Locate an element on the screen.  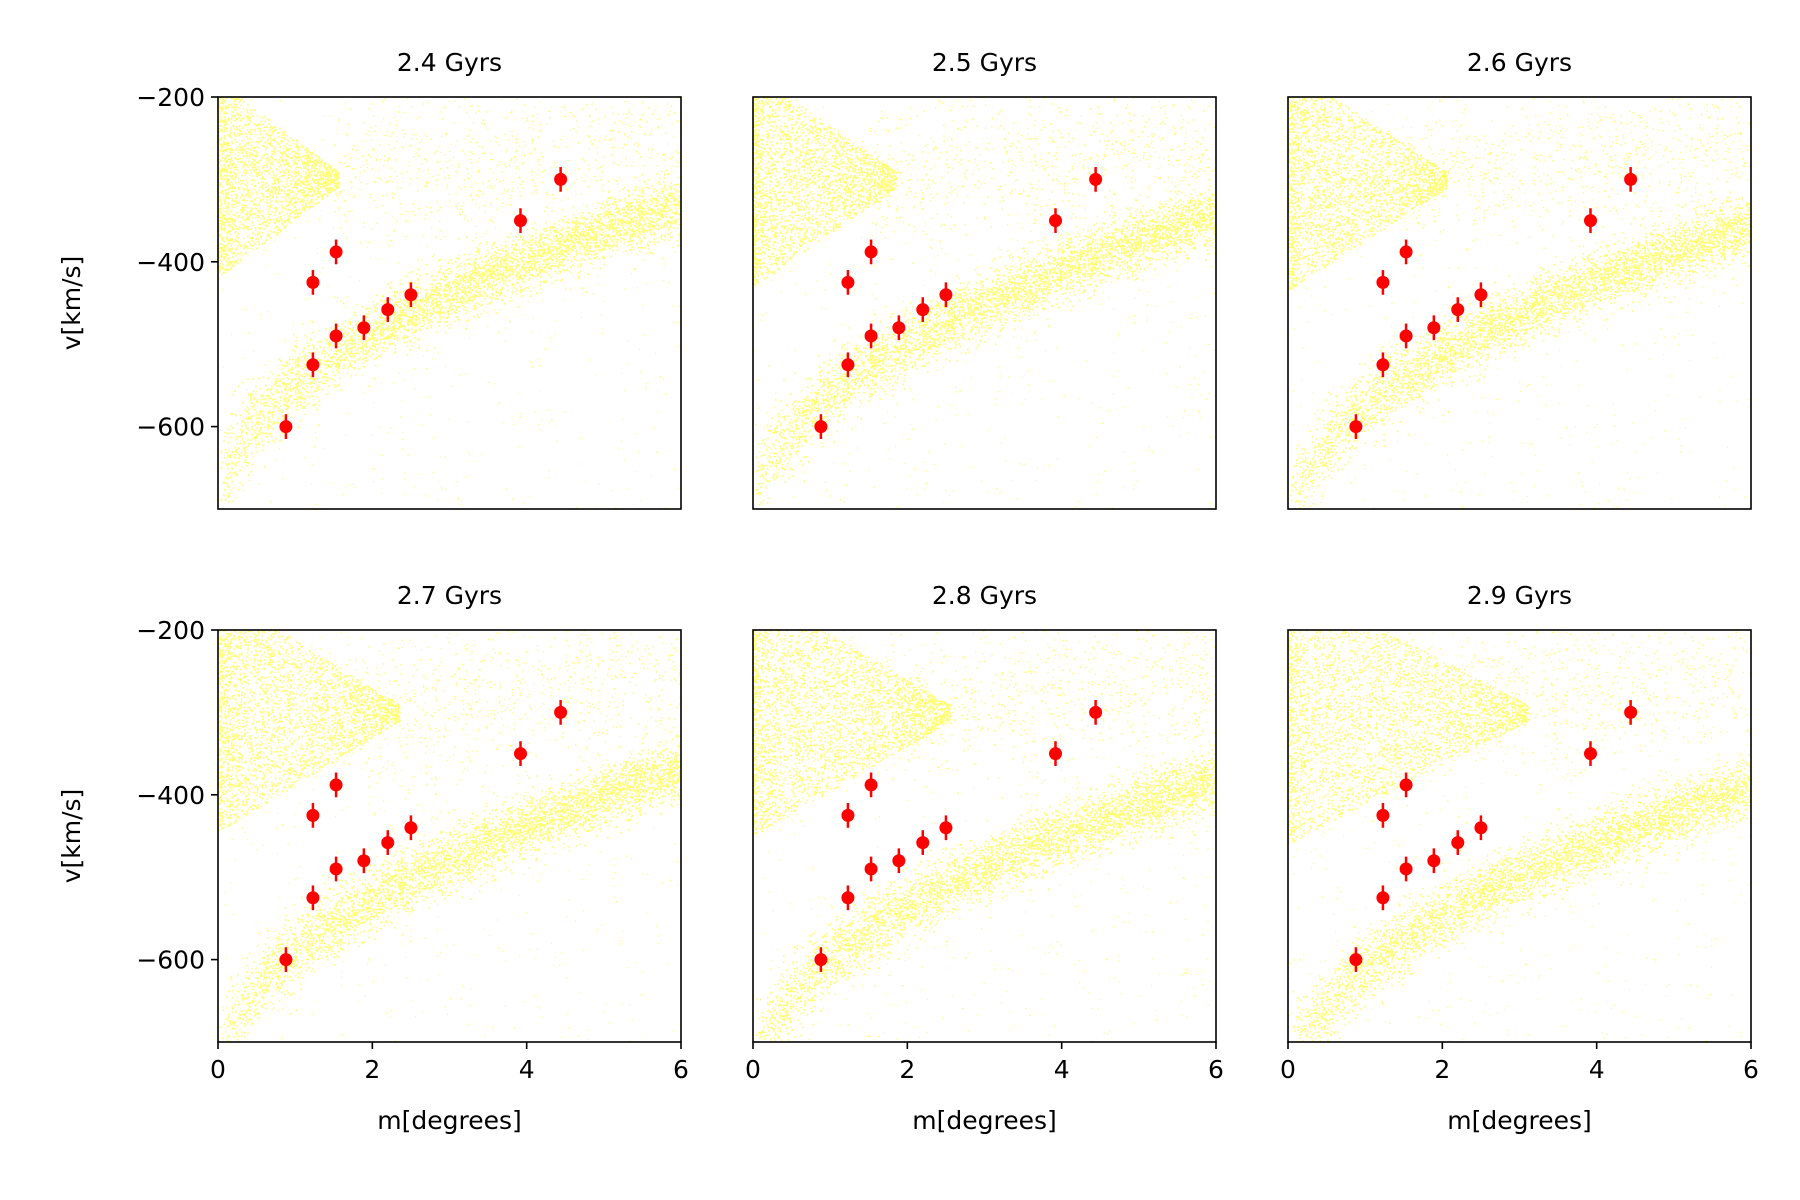
x-tick-label: 0 is located at coordinates (1288, 1069).